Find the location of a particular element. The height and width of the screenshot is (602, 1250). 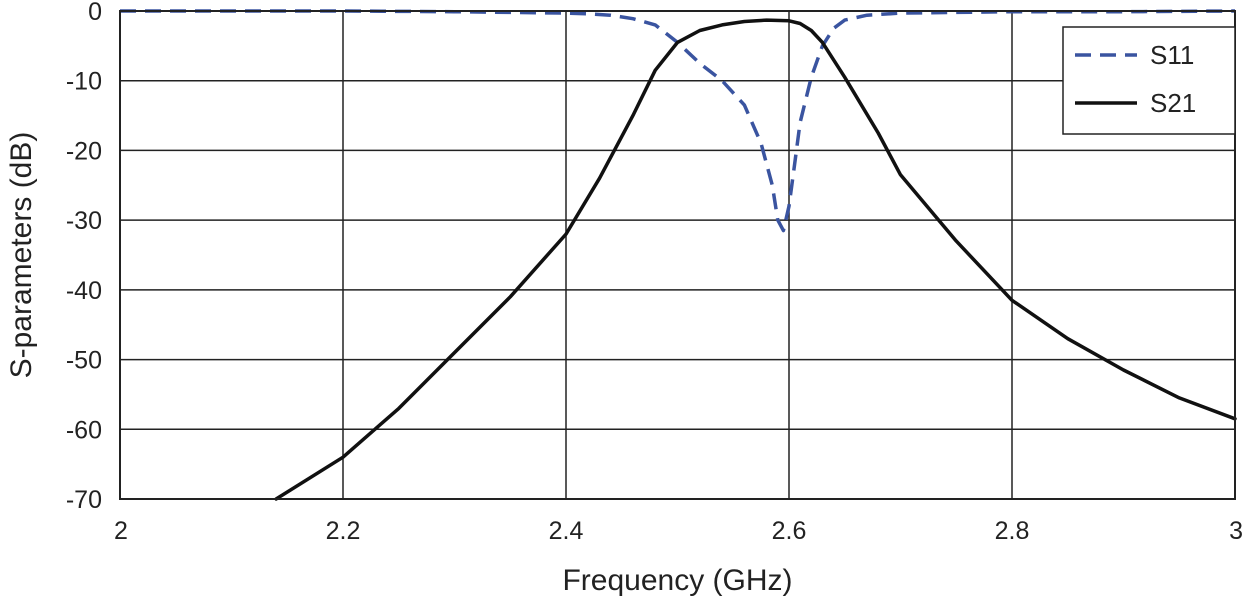

legend: S11 S21 is located at coordinates (1149, 80).